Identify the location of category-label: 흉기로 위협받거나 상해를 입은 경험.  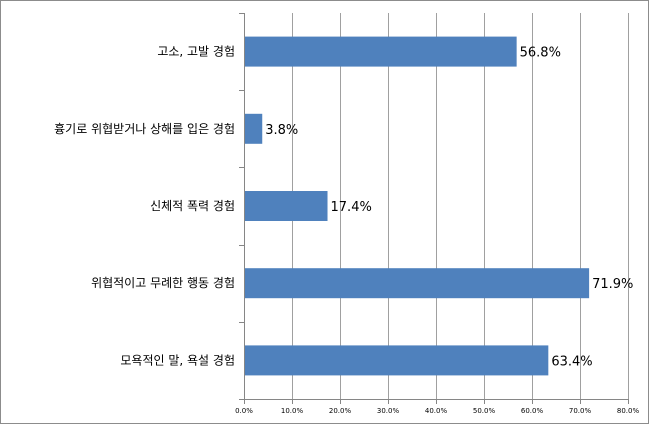
(144, 129).